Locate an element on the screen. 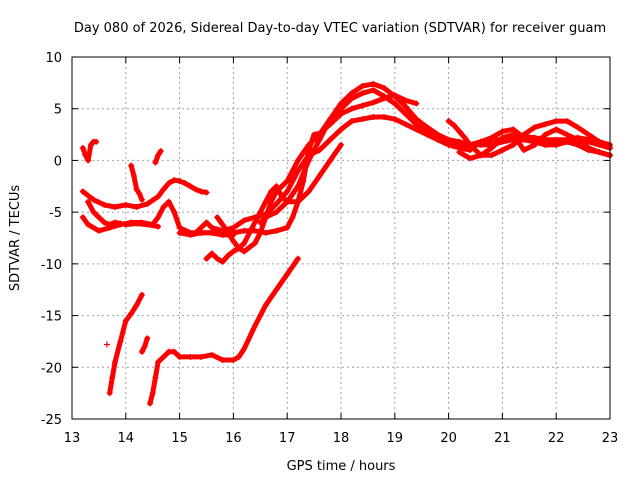  series-trace is located at coordinates (144, 193).